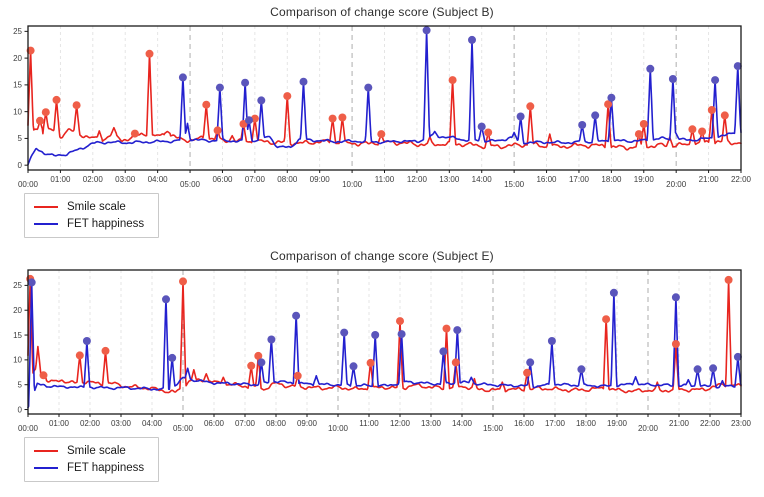  Describe the element at coordinates (20, 409) in the screenshot. I see `y-tick-label: 0` at that location.